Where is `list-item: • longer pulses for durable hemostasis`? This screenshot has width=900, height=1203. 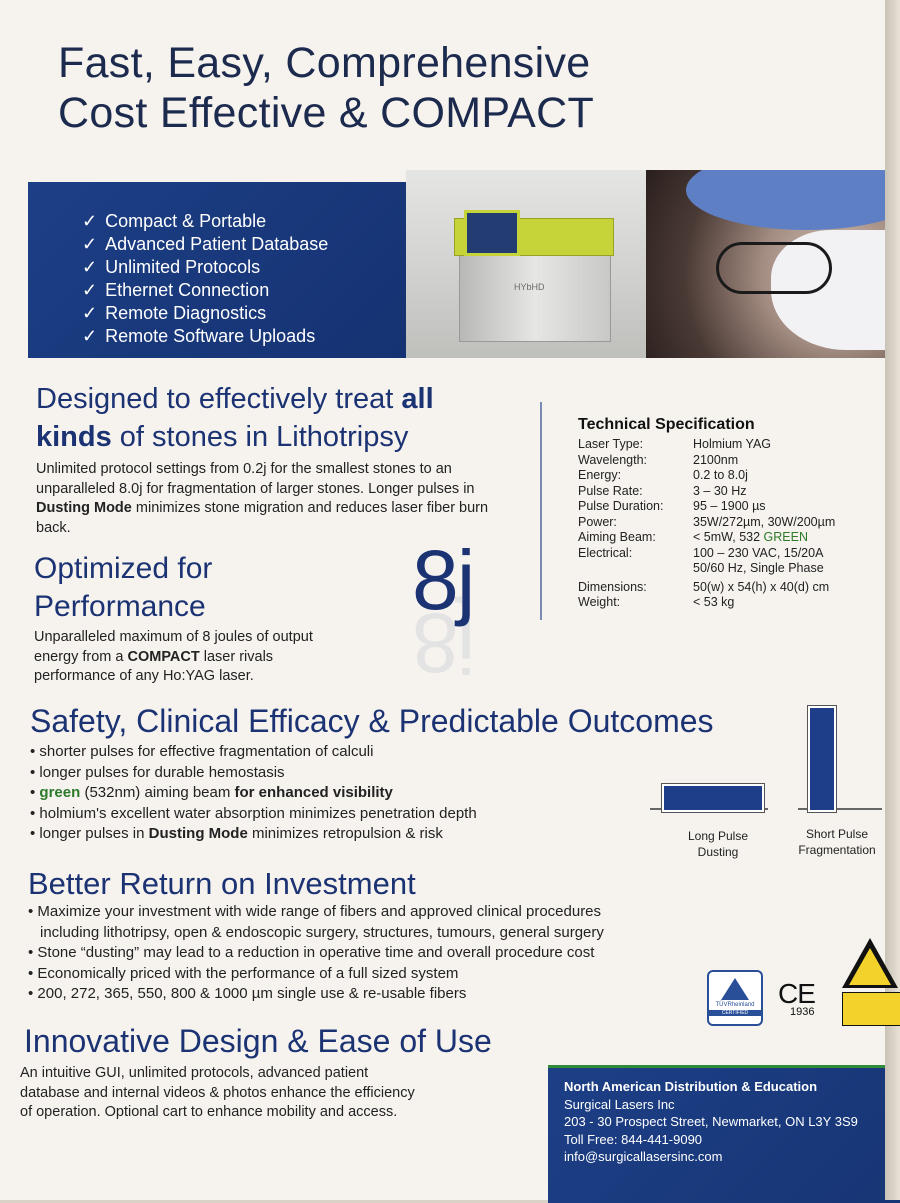
list-item: • longer pulses for durable hemostasis is located at coordinates (157, 772).